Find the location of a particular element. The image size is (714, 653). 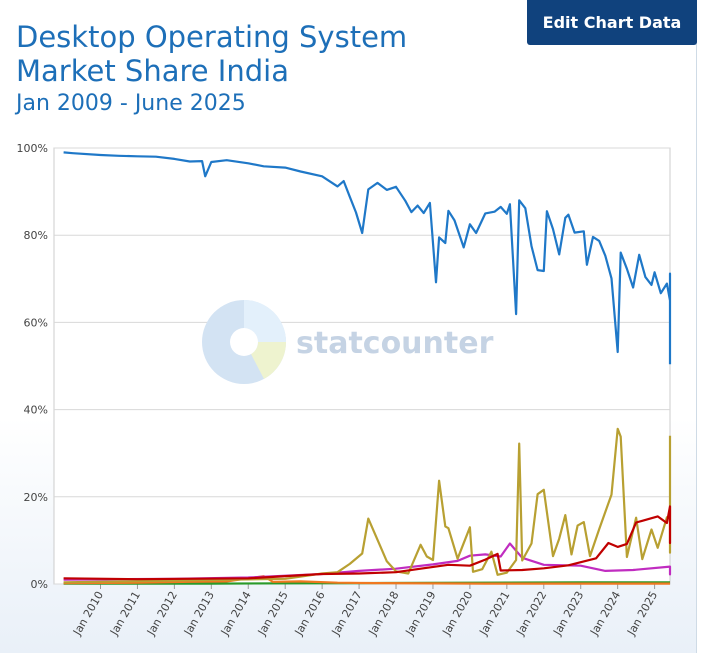

y-tick-label: 60% is located at coordinates (36, 322).